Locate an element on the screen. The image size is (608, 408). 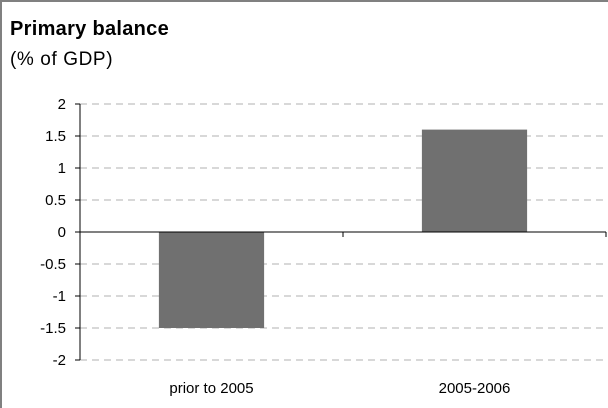
y-axis: 2 1.5 1 0.5 0 -0.5 -1 -1.5 -2 is located at coordinates (60, 232).